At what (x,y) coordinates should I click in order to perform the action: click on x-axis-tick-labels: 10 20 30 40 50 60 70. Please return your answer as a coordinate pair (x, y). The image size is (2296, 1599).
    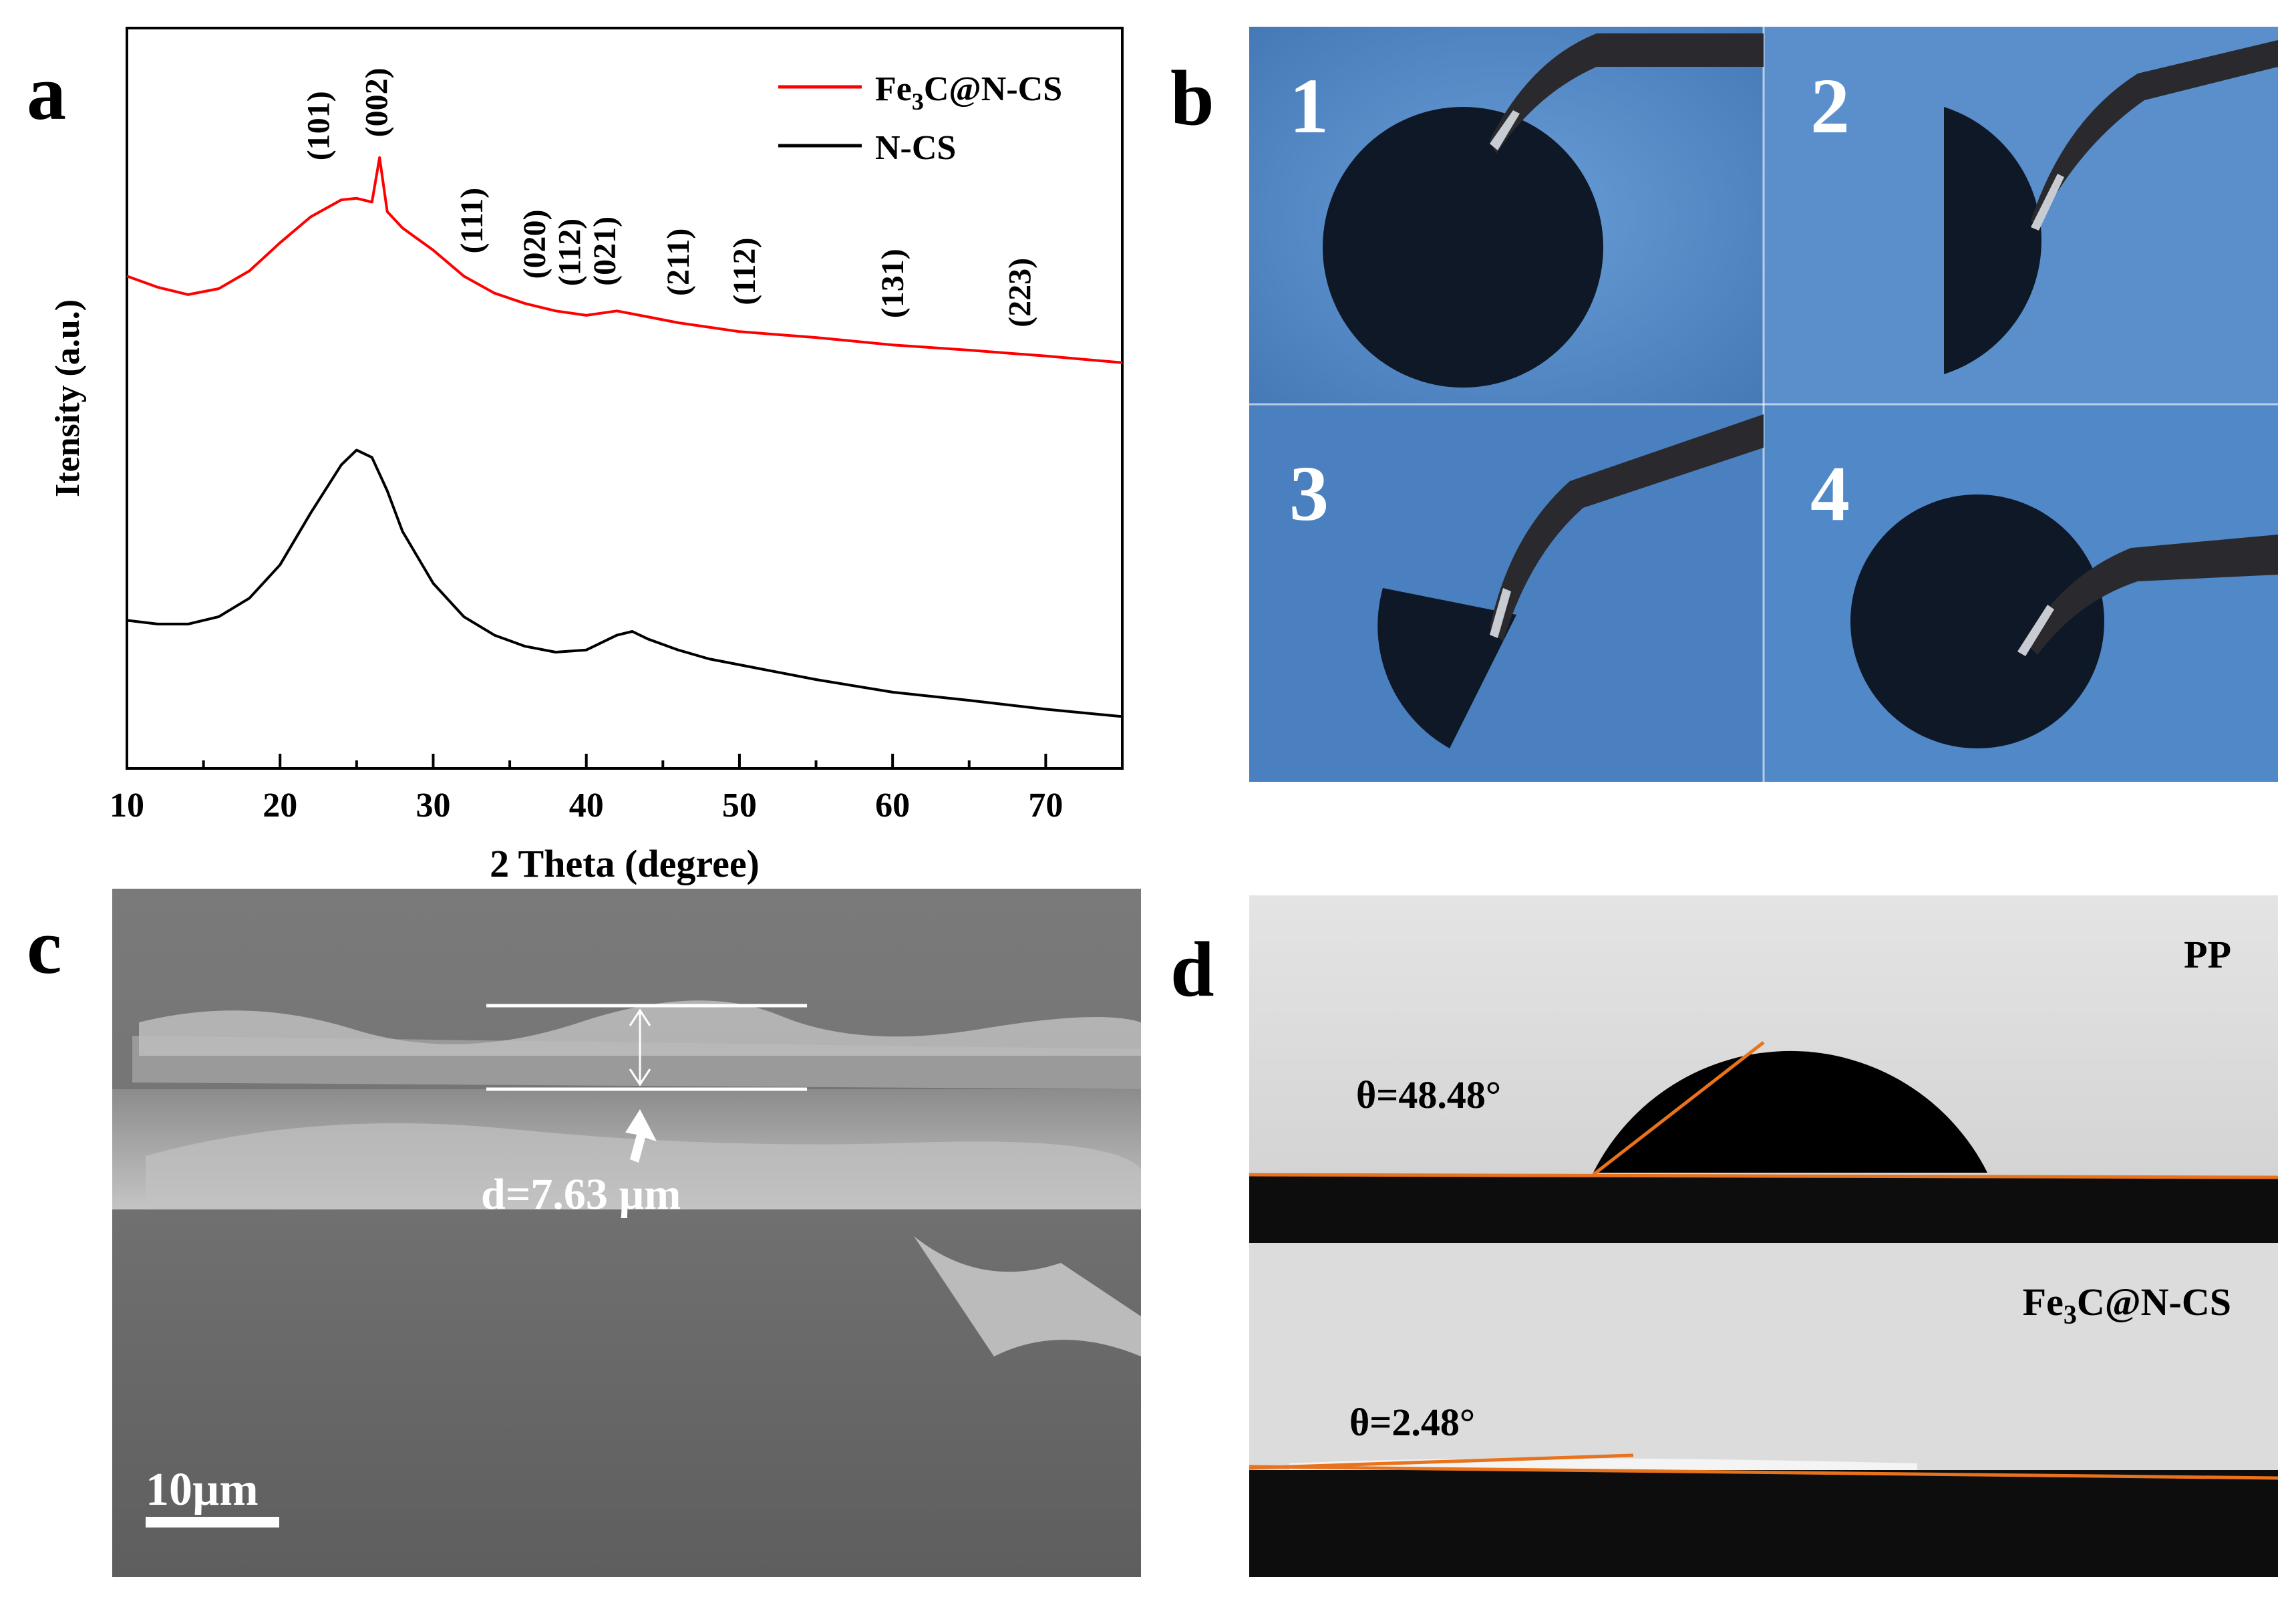
    Looking at the image, I should click on (586, 806).